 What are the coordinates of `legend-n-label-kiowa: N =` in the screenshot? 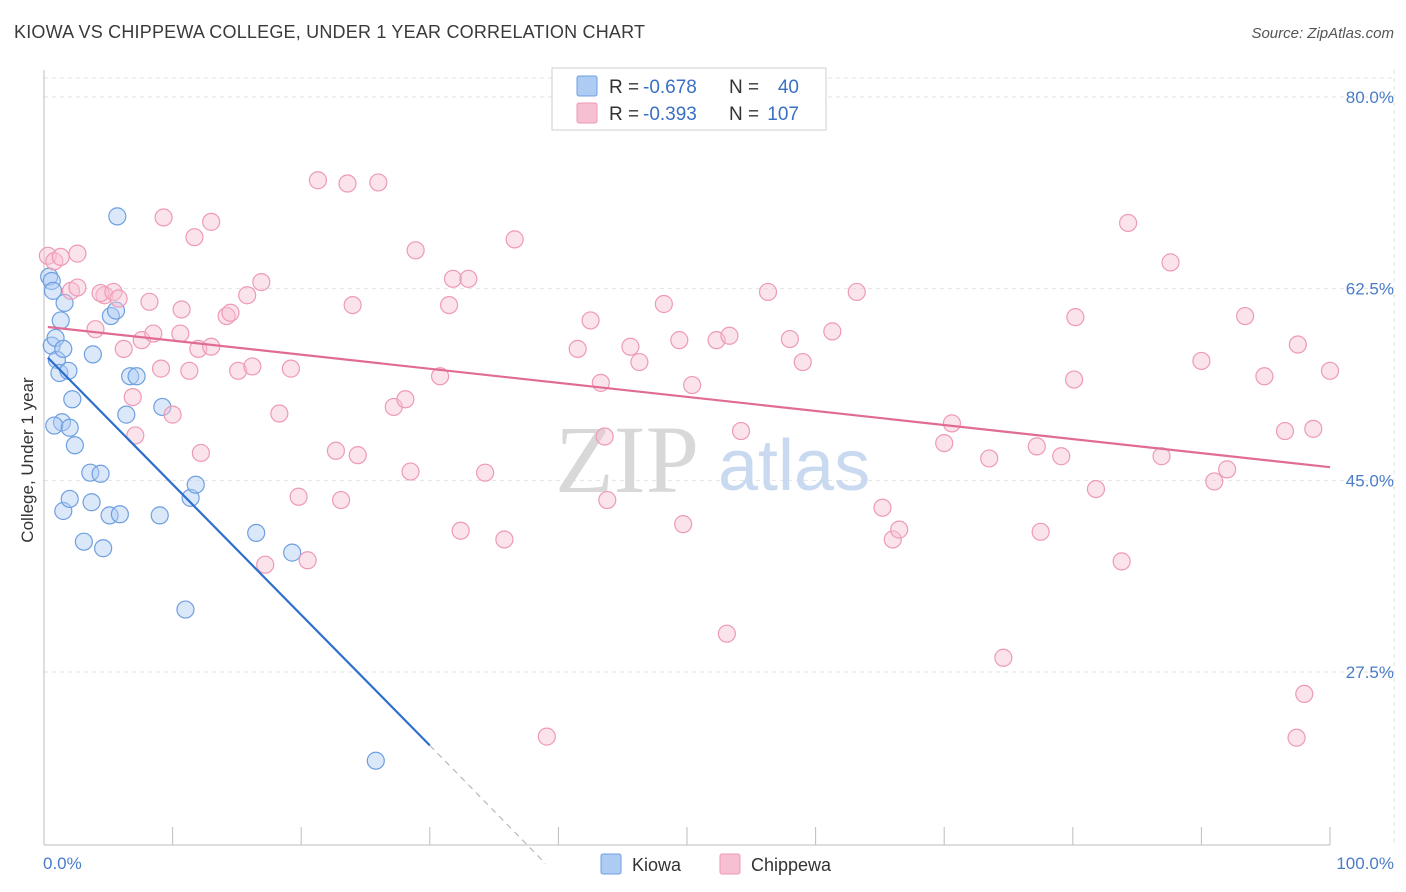 It's located at (744, 87).